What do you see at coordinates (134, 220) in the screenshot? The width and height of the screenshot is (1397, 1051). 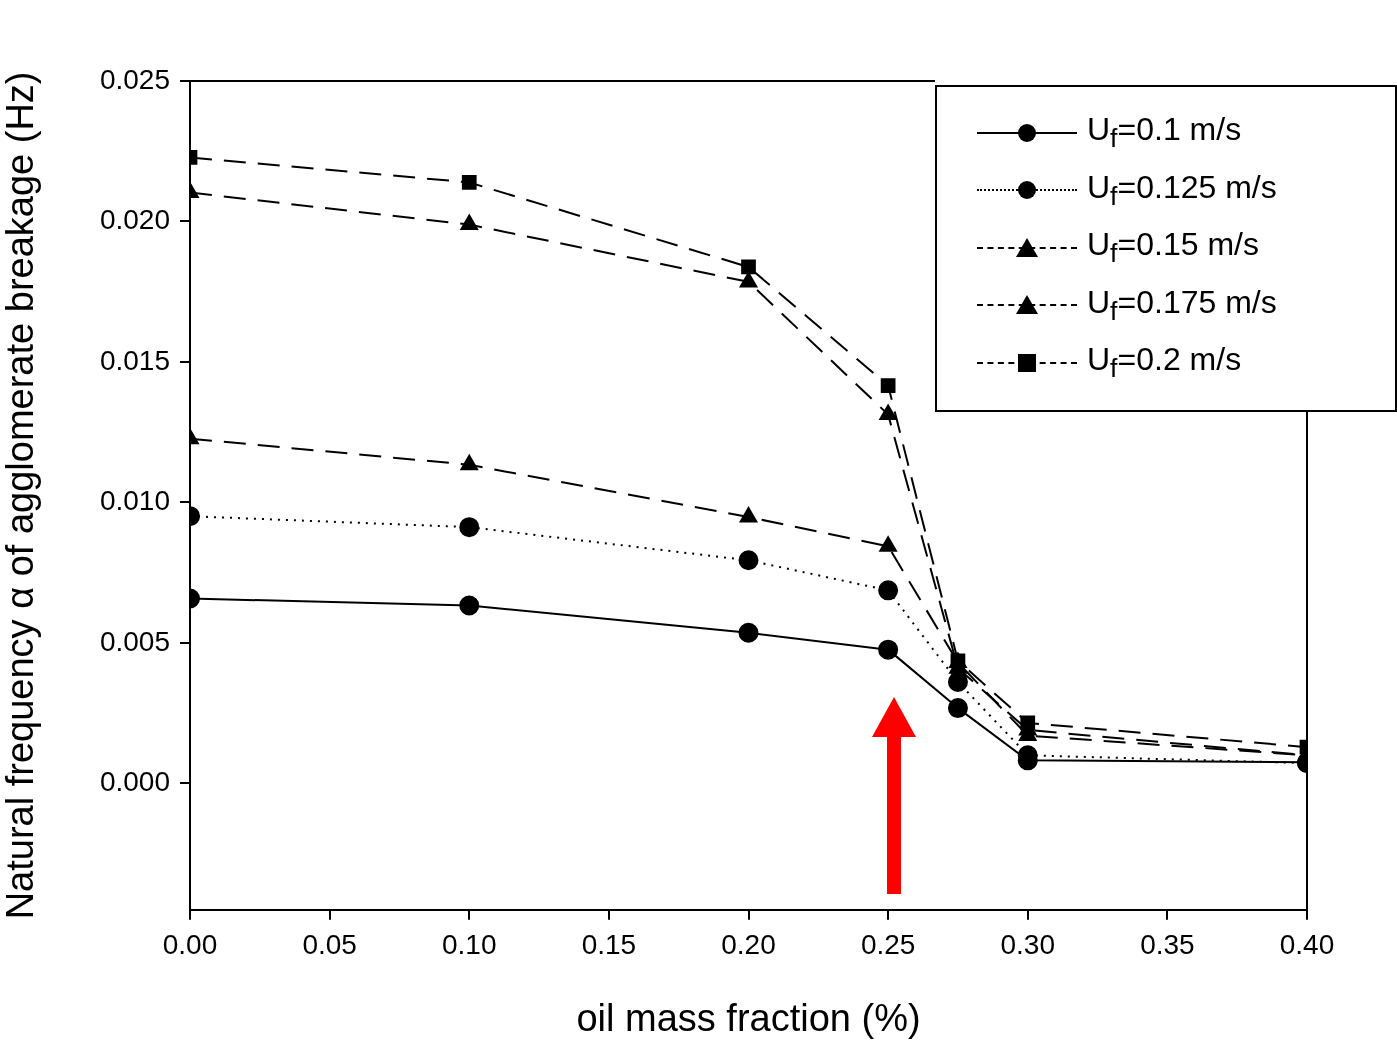 I see `y-tick-label: 0.020` at bounding box center [134, 220].